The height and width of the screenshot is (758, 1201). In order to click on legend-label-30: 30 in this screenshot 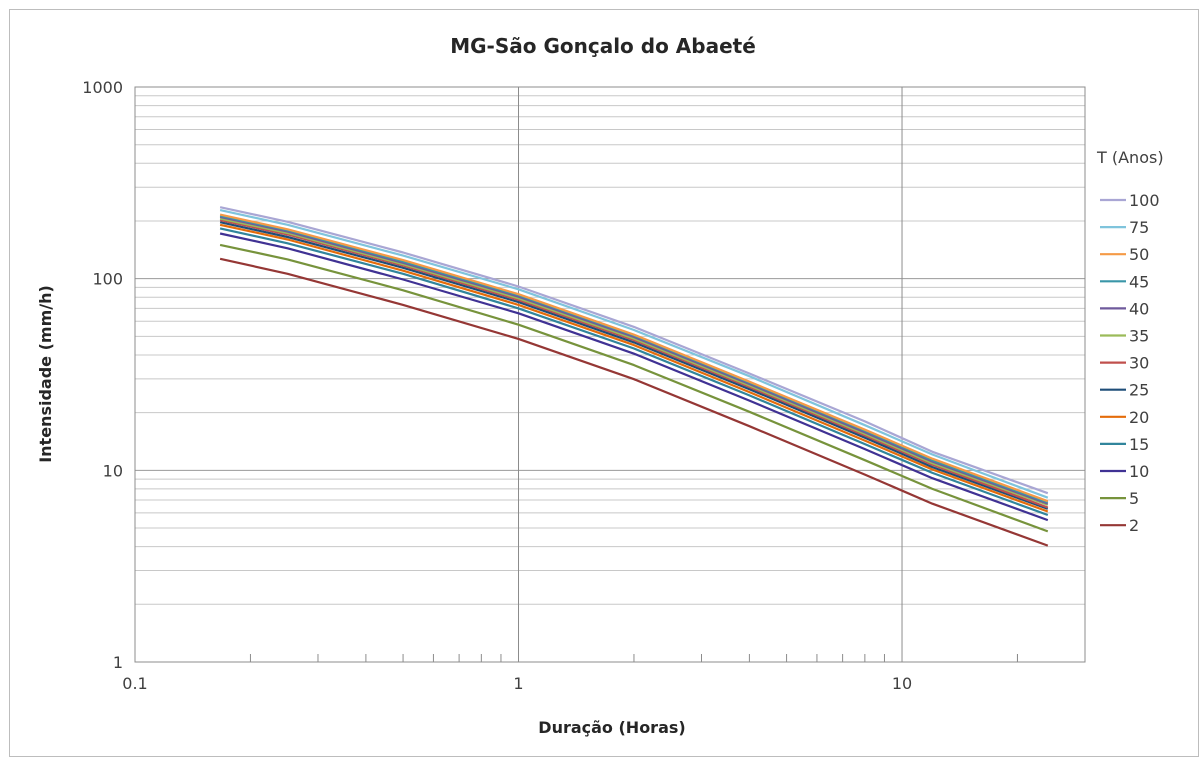, I will do `click(1139, 363)`.